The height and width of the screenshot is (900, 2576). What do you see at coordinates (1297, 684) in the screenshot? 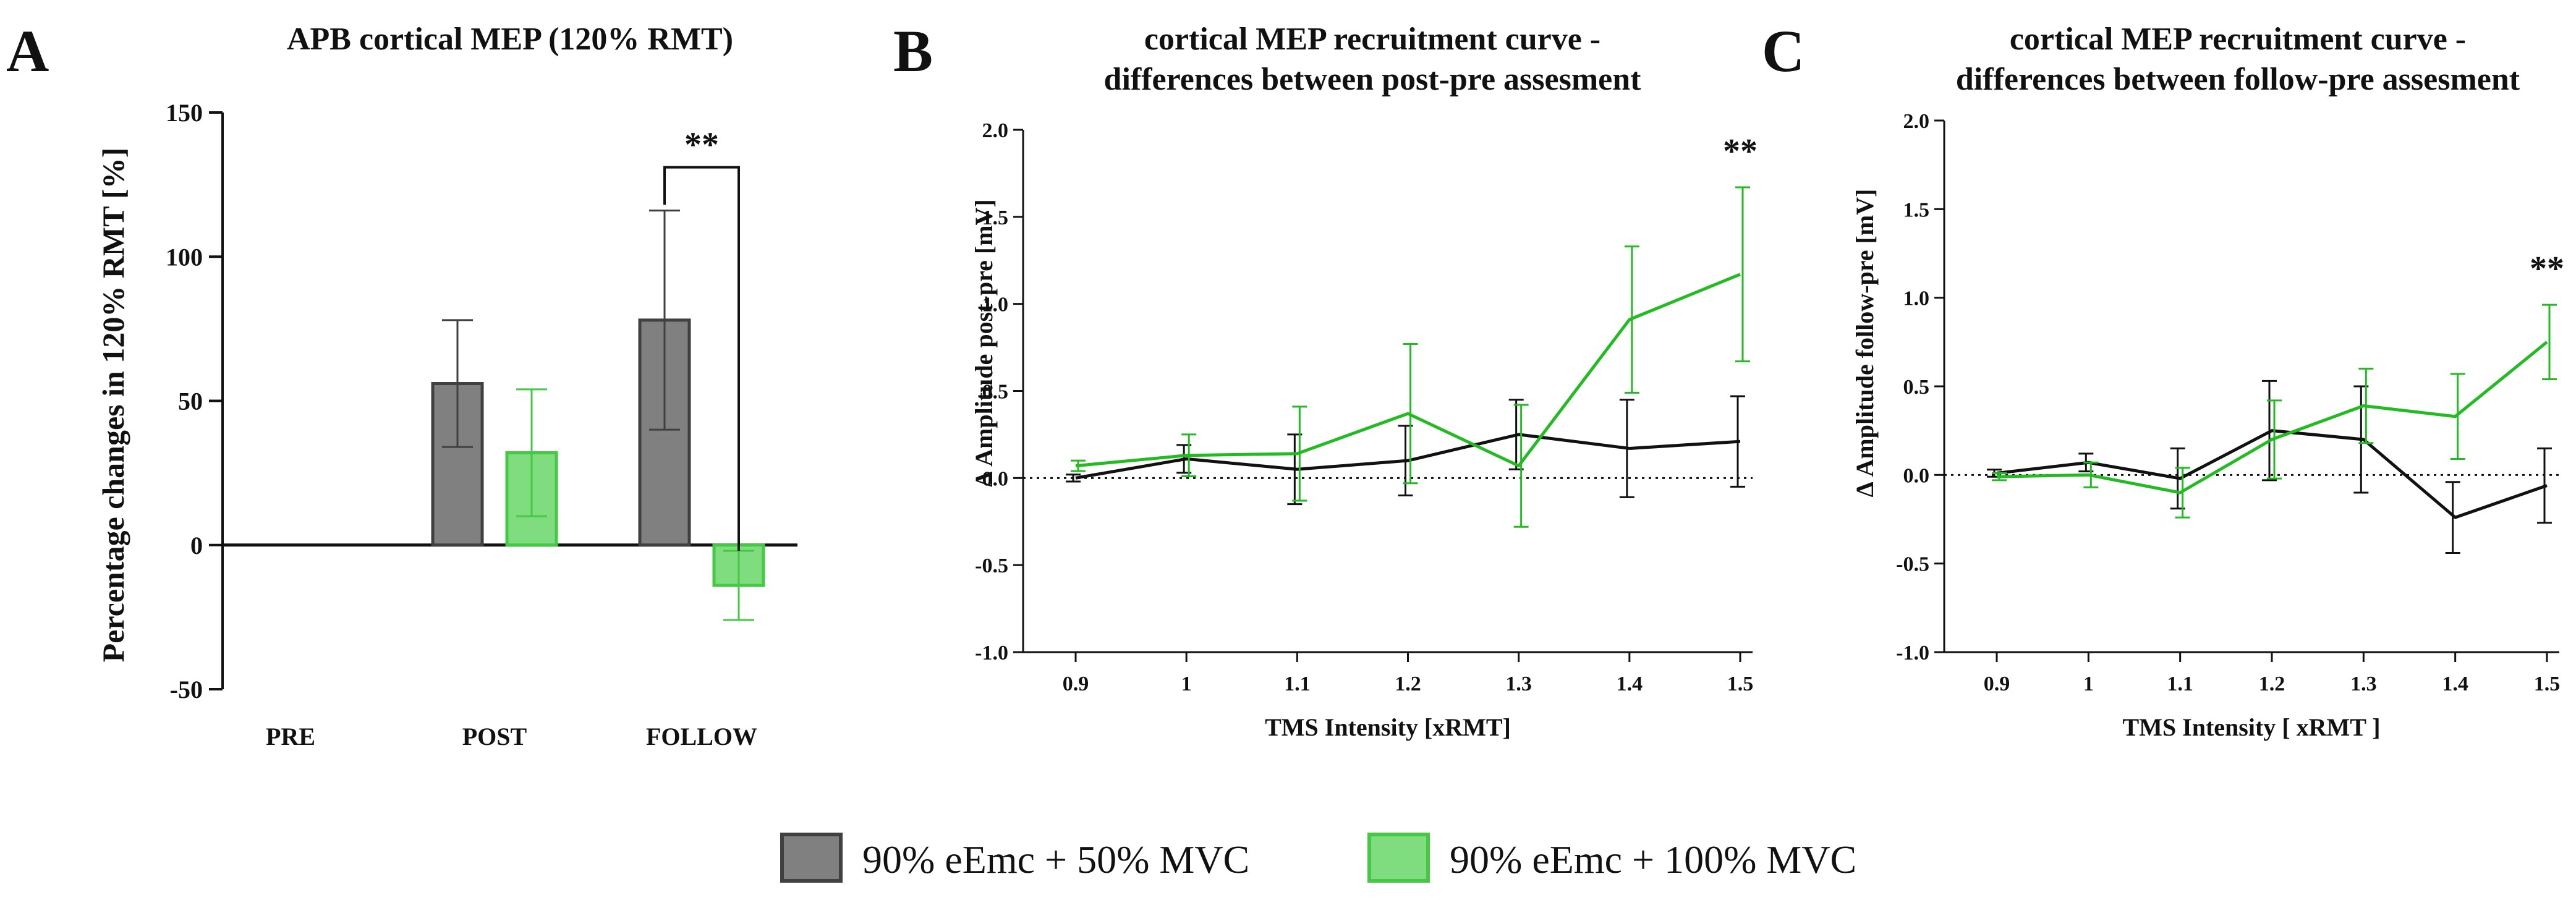
I see `panel-b-x-tick-label: 1.1` at bounding box center [1297, 684].